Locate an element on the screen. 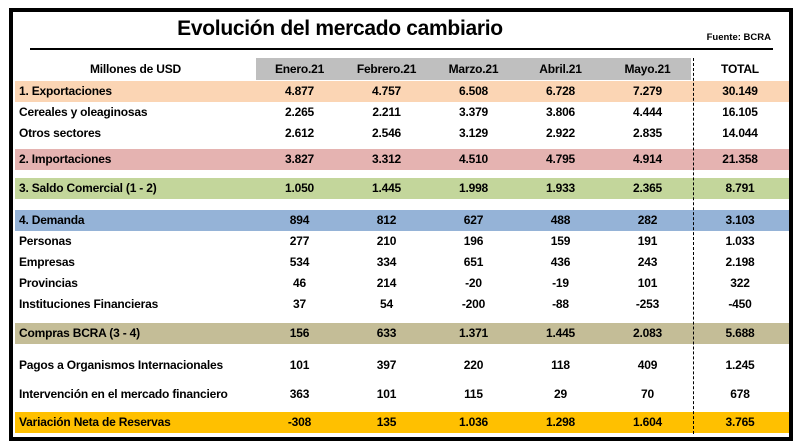 This screenshot has height=448, width=803. row-label: Compras BCRA (3 - 4) is located at coordinates (79, 333).